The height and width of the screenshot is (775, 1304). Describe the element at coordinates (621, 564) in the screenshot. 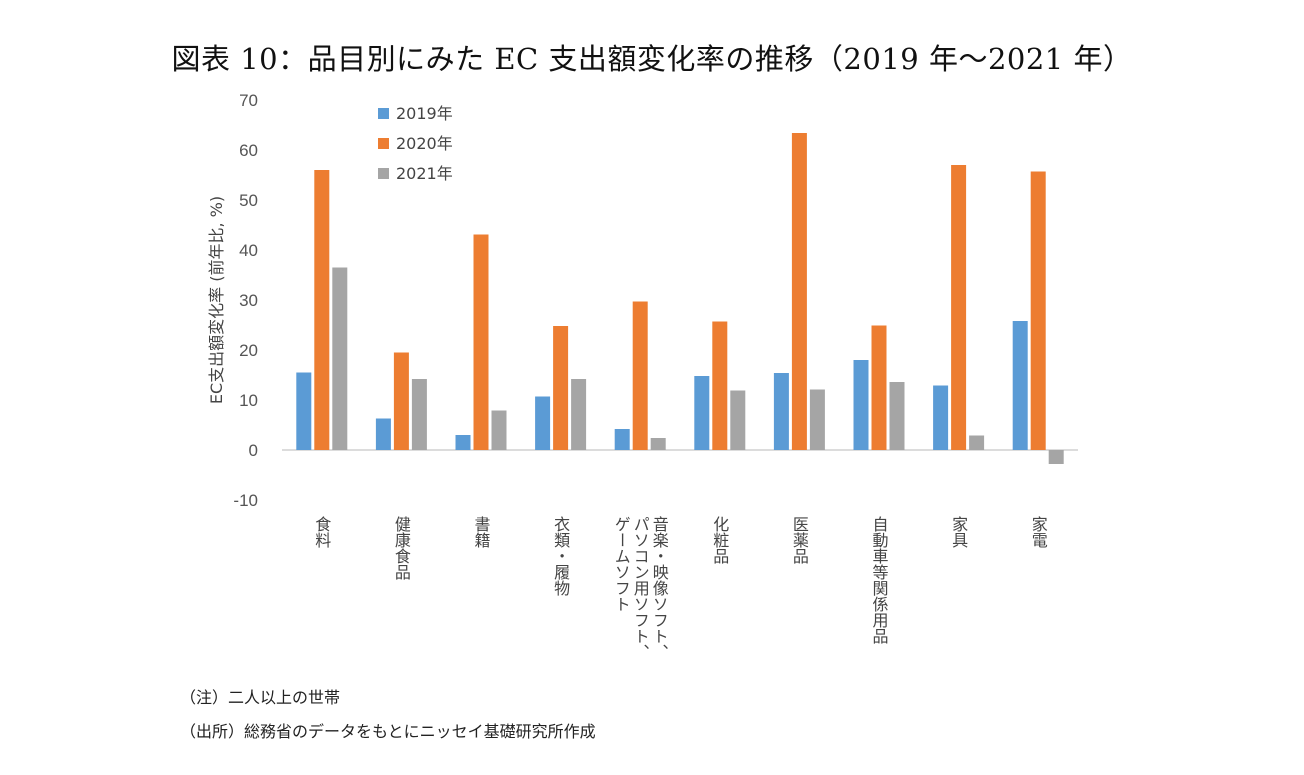

I see `category-label: ゲームソフト` at that location.